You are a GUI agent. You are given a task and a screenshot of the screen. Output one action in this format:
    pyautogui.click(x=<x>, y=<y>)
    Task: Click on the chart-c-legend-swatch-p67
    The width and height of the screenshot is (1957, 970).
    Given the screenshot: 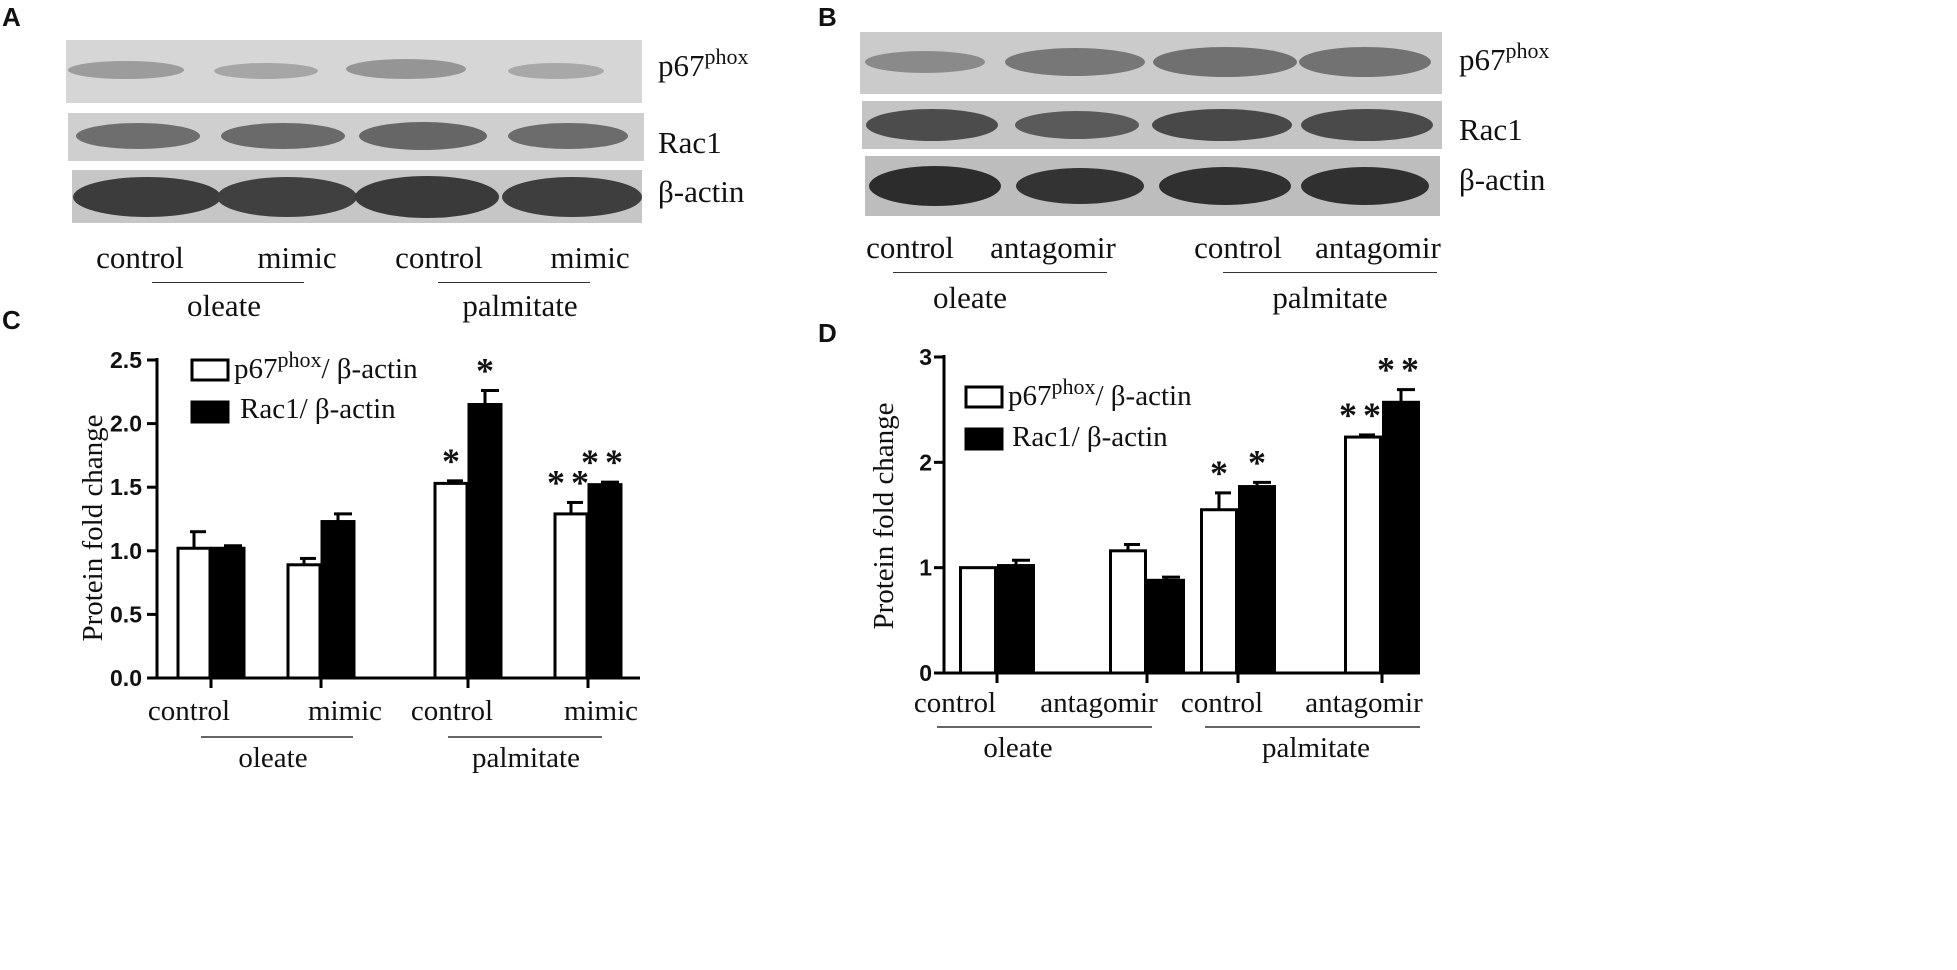 What is the action you would take?
    pyautogui.click(x=210, y=370)
    